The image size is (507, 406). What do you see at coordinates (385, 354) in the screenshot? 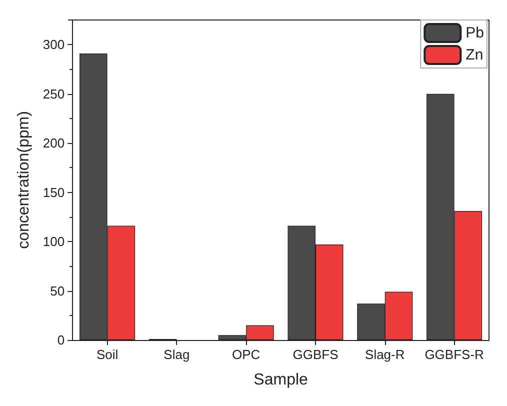
I see `x-tick-label: Slag-R` at bounding box center [385, 354].